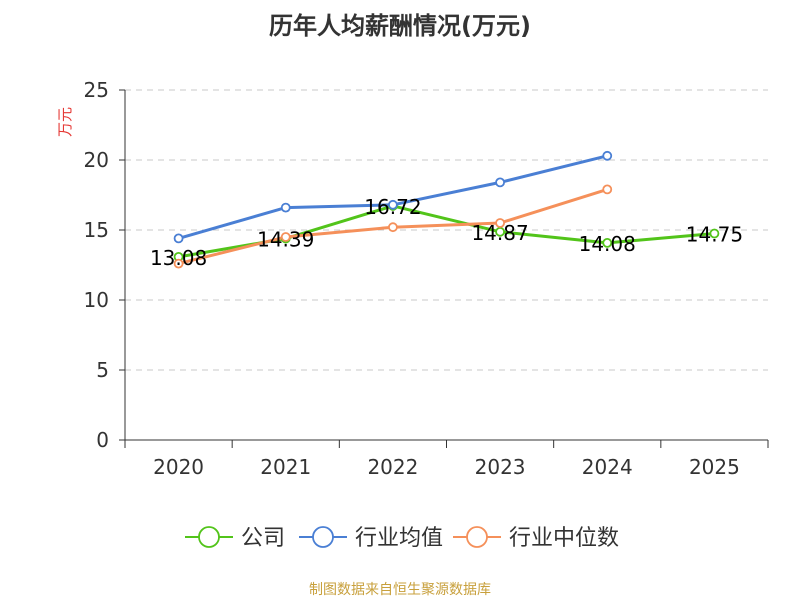  What do you see at coordinates (499, 233) in the screenshot?
I see `data-label: 14.87` at bounding box center [499, 233].